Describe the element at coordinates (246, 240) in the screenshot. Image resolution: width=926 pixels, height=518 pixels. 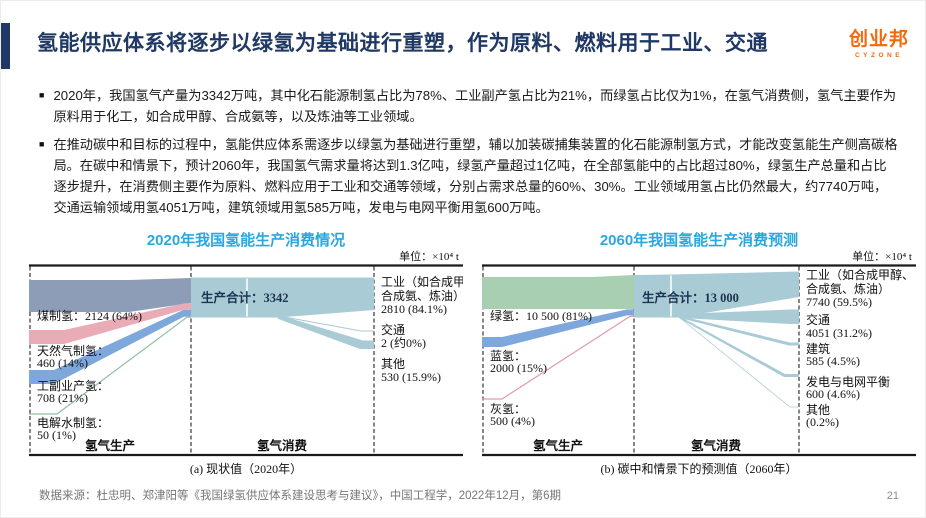
I see `chart-title: 2020年我国氢能生产消费情况` at that location.